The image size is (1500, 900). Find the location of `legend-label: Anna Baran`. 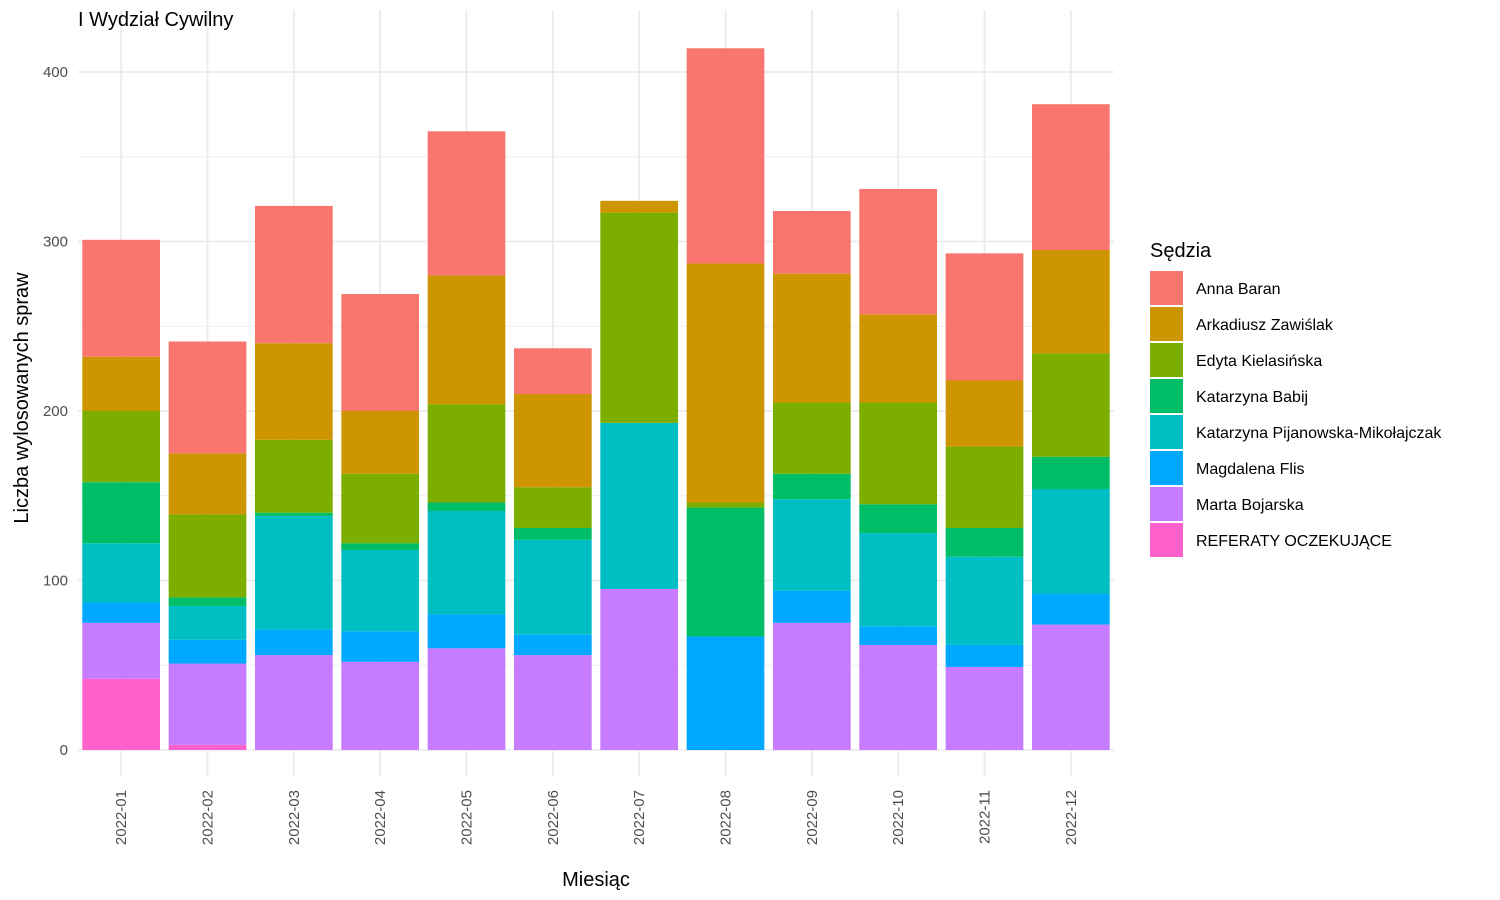

legend-label: Anna Baran is located at coordinates (1238, 289).